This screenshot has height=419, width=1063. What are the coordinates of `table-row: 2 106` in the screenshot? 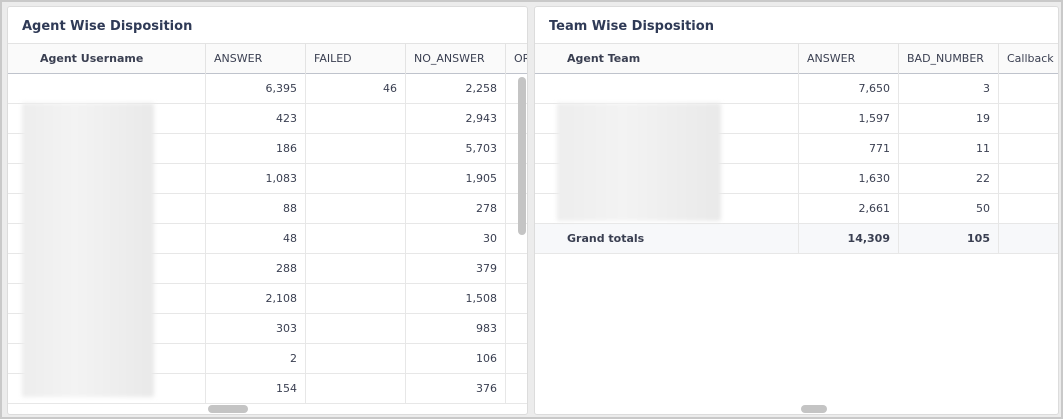 It's located at (267, 359).